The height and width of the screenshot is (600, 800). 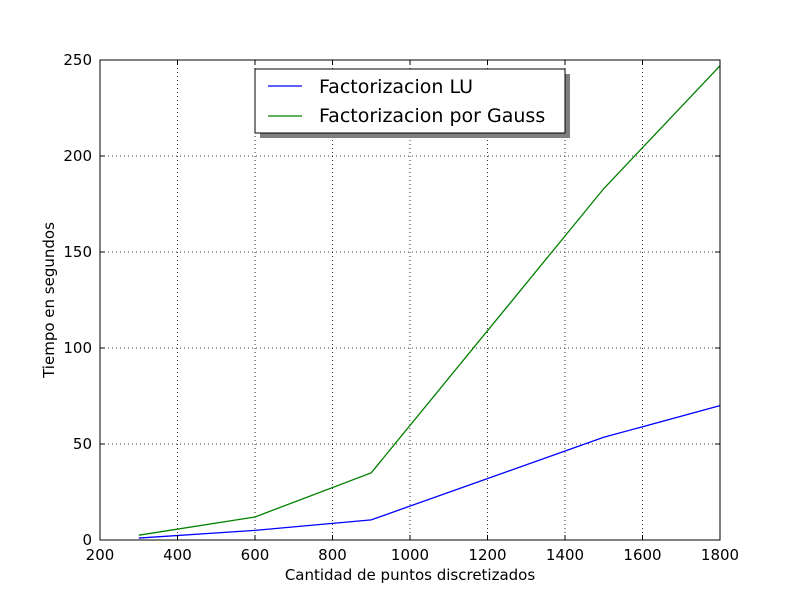 What do you see at coordinates (77, 60) in the screenshot?
I see `y-tick-label: 250` at bounding box center [77, 60].